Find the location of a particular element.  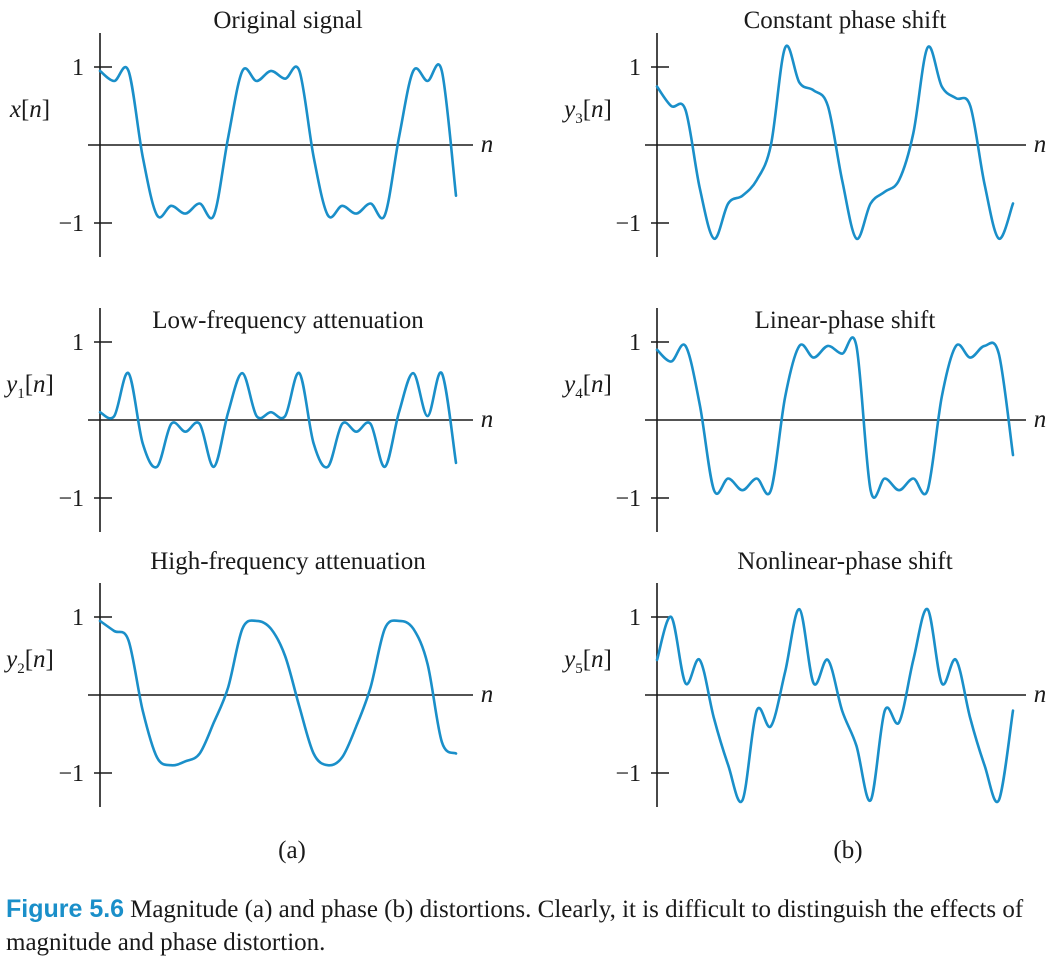

panel-y4: Linear-phase shift n 1 −1 y4[n] is located at coordinates (803, 419).